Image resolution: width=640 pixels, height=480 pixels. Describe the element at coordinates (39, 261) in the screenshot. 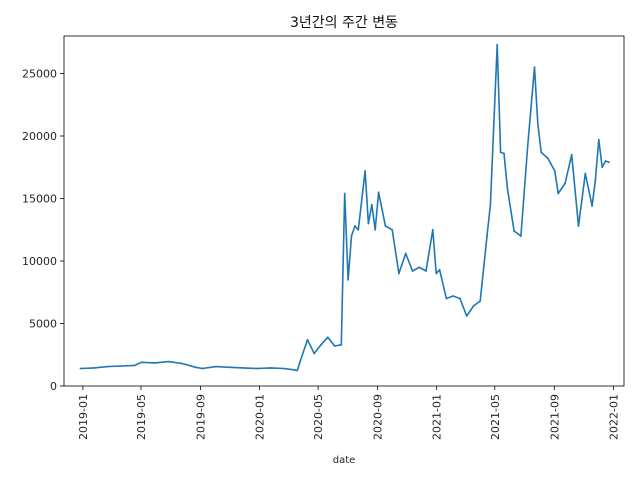

I see `y-tick-label: 10000` at that location.